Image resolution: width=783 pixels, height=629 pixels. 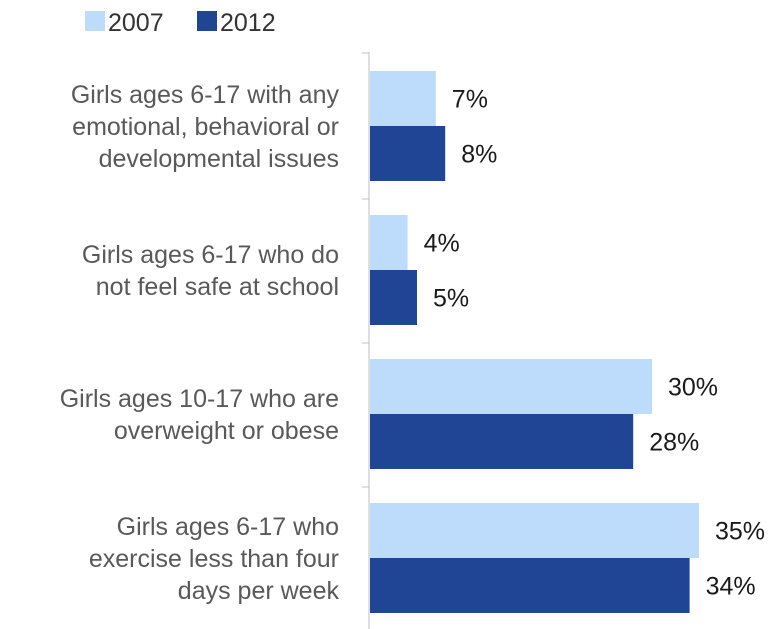 I want to click on data-label-2007: 4%, so click(x=442, y=244).